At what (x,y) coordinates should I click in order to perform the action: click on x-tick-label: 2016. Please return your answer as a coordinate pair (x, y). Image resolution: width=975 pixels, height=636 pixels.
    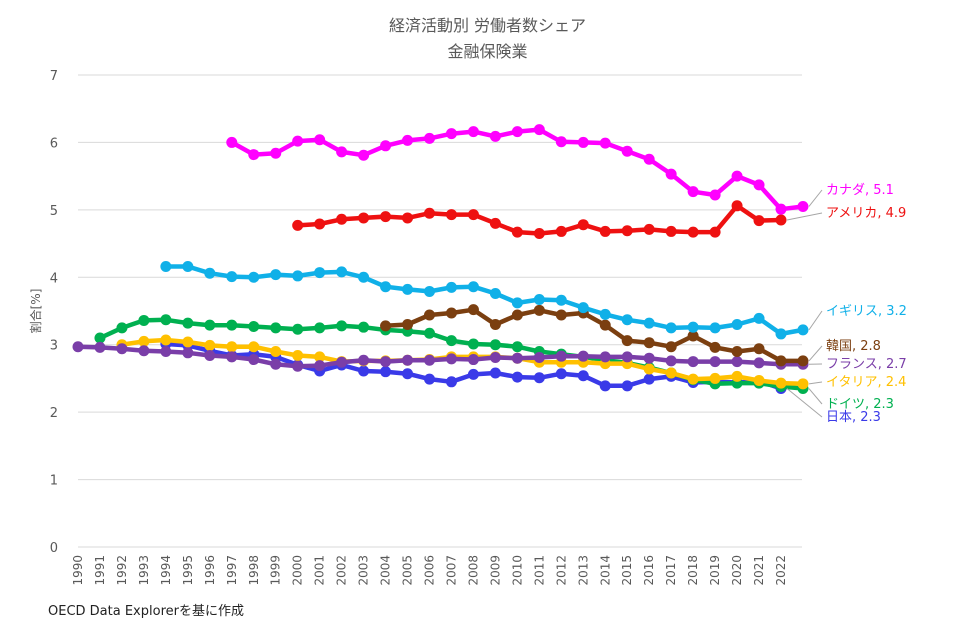
    Looking at the image, I should click on (649, 570).